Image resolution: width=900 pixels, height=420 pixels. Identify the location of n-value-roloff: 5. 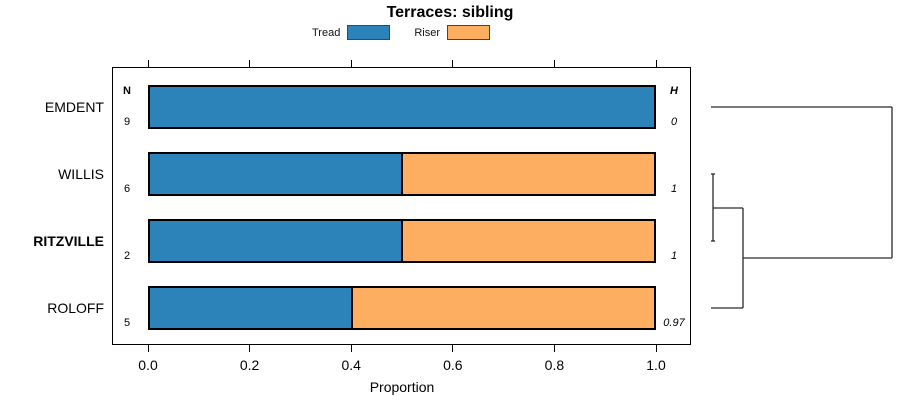
(127, 323).